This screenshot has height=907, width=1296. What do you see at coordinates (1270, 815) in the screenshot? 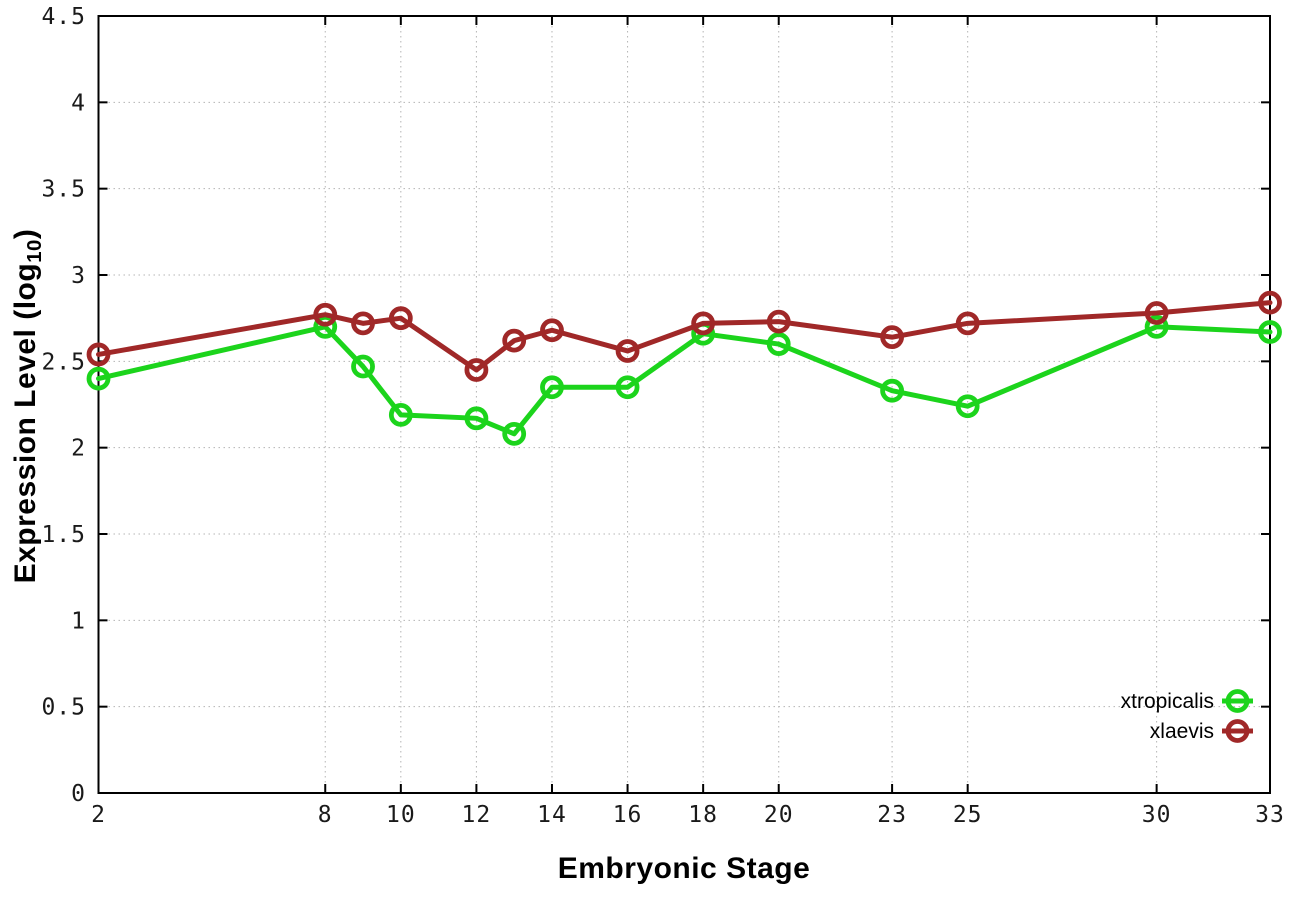
I see `x-tick-label: 33` at bounding box center [1270, 815].